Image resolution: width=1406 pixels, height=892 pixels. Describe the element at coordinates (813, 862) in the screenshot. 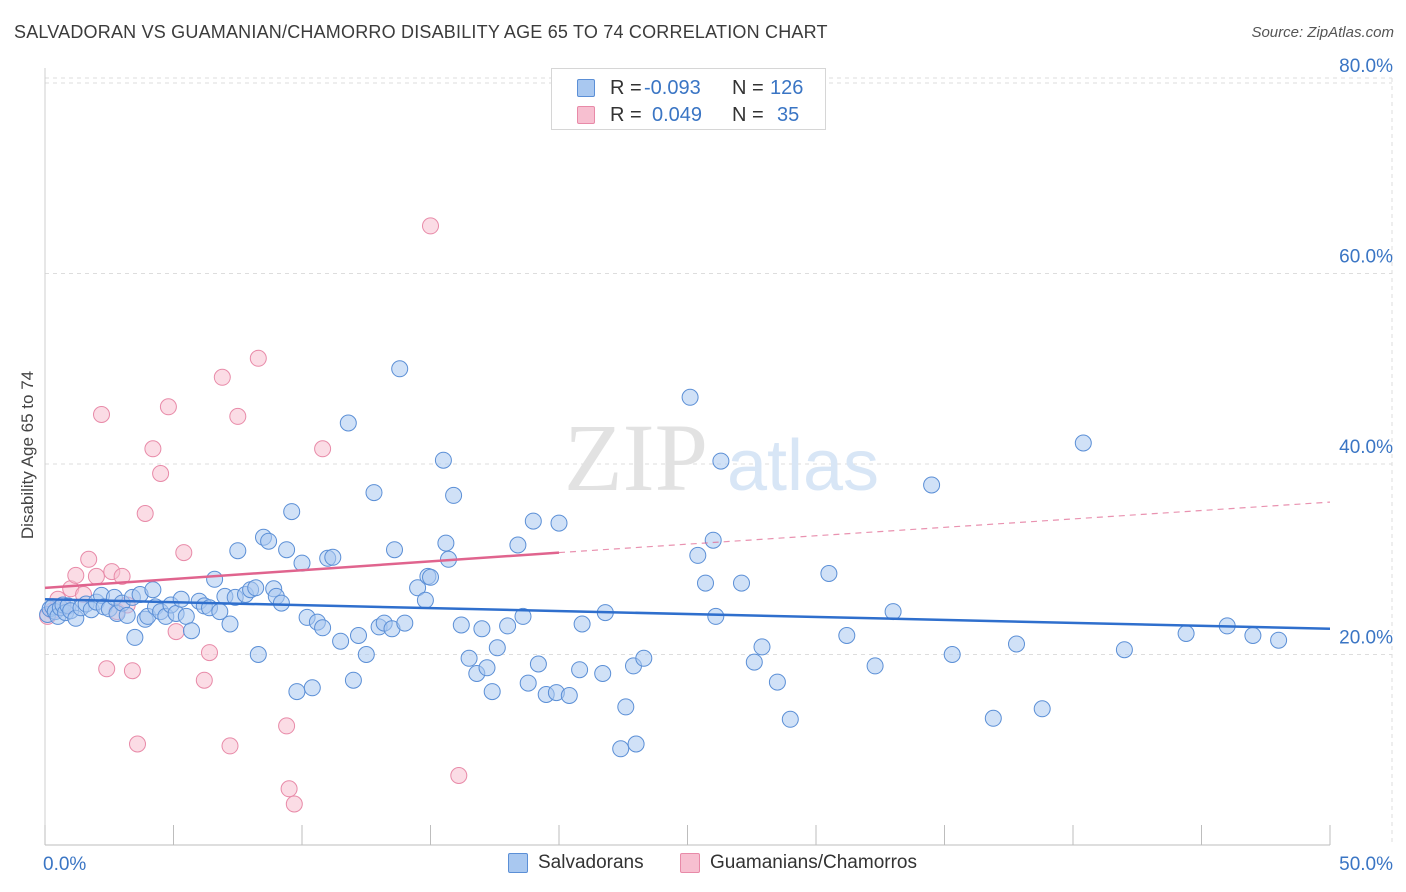

I see `legend-label: Guamanians/Chamorros` at that location.